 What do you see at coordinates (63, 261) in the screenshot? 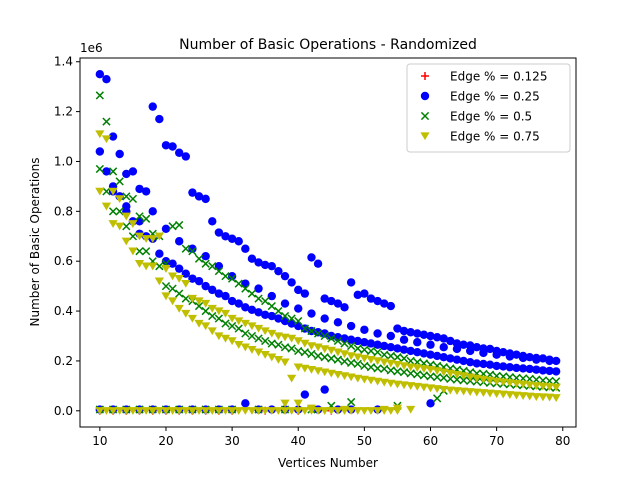
I see `y-tick-label: 0.6` at bounding box center [63, 261].